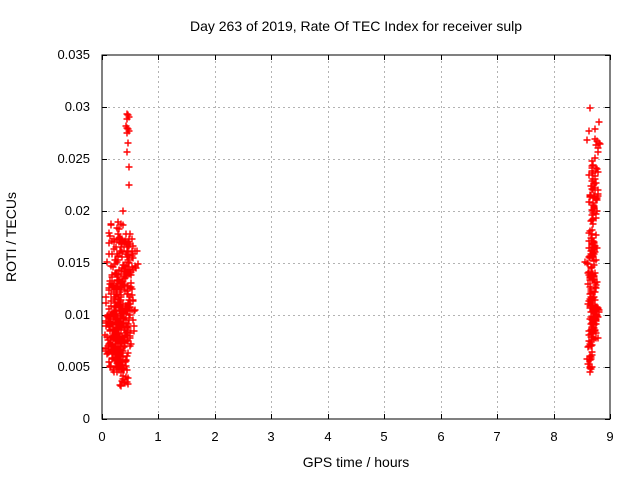 This screenshot has width=640, height=480. Describe the element at coordinates (86, 418) in the screenshot. I see `y-tick-label: 0` at that location.